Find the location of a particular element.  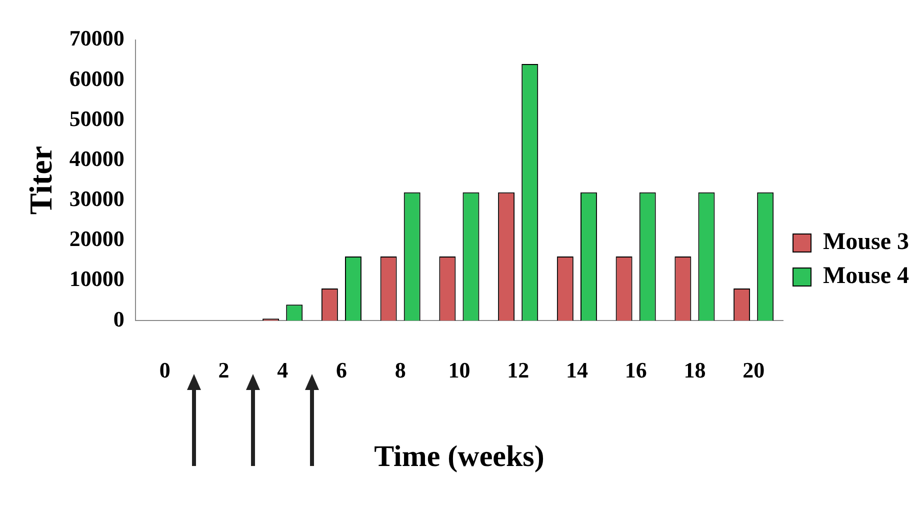

x-axis-title: Time (weeks) is located at coordinates (459, 456).